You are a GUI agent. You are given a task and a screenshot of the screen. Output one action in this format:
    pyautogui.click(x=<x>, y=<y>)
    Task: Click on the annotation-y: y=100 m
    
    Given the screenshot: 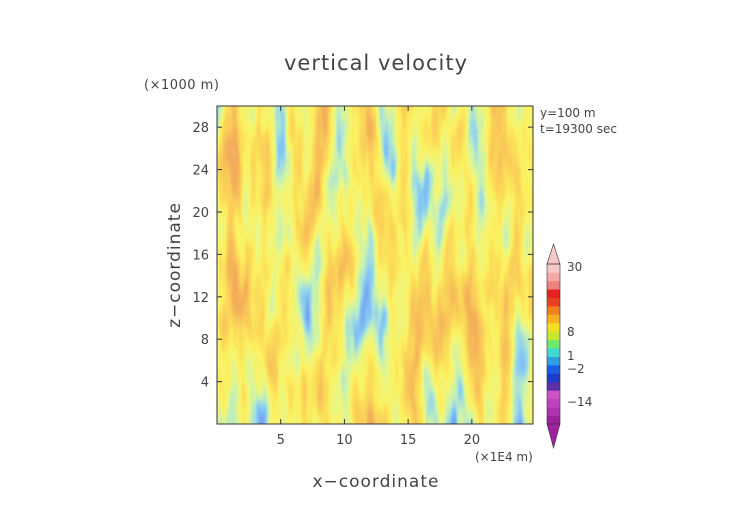 What is the action you would take?
    pyautogui.click(x=568, y=113)
    